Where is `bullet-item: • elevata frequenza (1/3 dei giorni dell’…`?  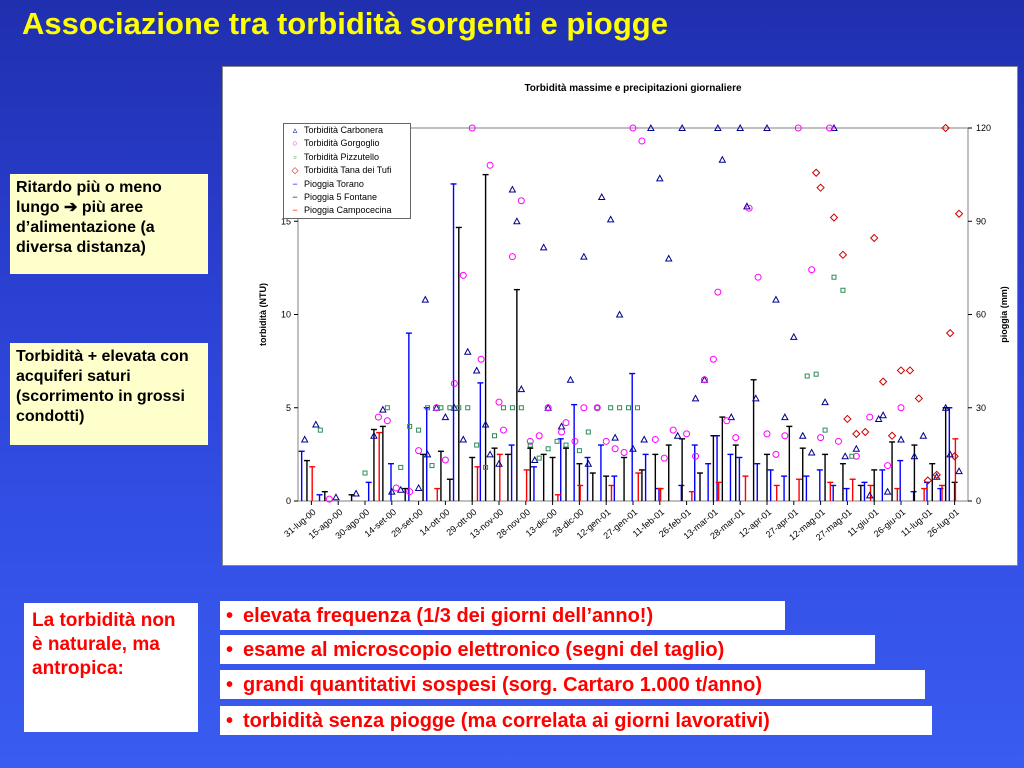
bullet-item: • elevata frequenza (1/3 dei giorni dell’… is located at coordinates (502, 615).